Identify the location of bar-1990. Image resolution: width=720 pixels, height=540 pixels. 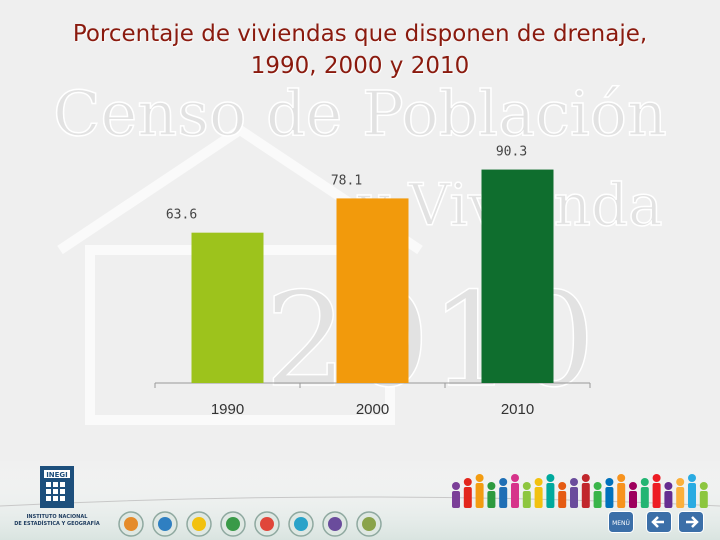
(227, 307).